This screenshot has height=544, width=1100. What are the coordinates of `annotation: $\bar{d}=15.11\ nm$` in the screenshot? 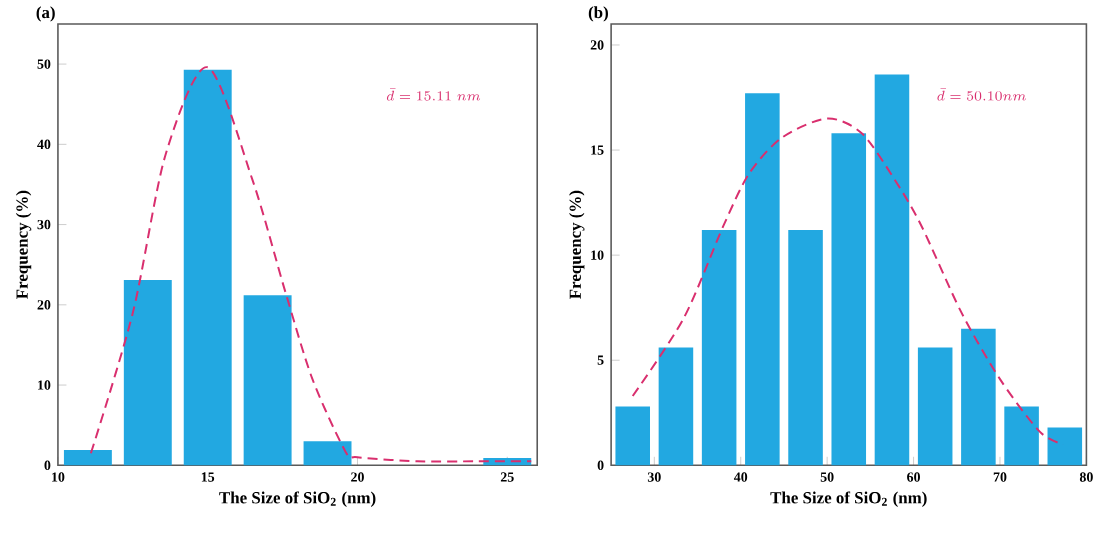 It's located at (433, 95).